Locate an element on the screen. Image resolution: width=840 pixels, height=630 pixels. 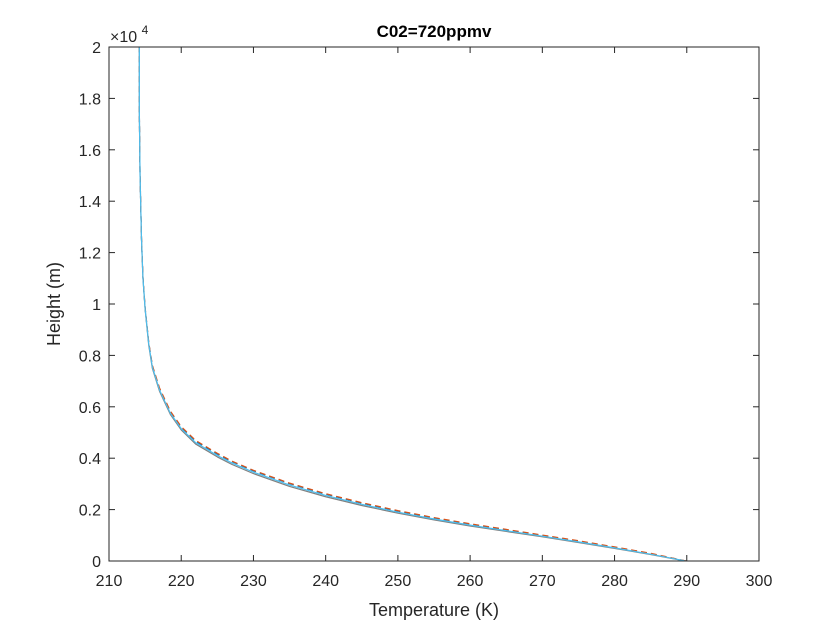
y-tick-label-0: 0 is located at coordinates (96, 562).